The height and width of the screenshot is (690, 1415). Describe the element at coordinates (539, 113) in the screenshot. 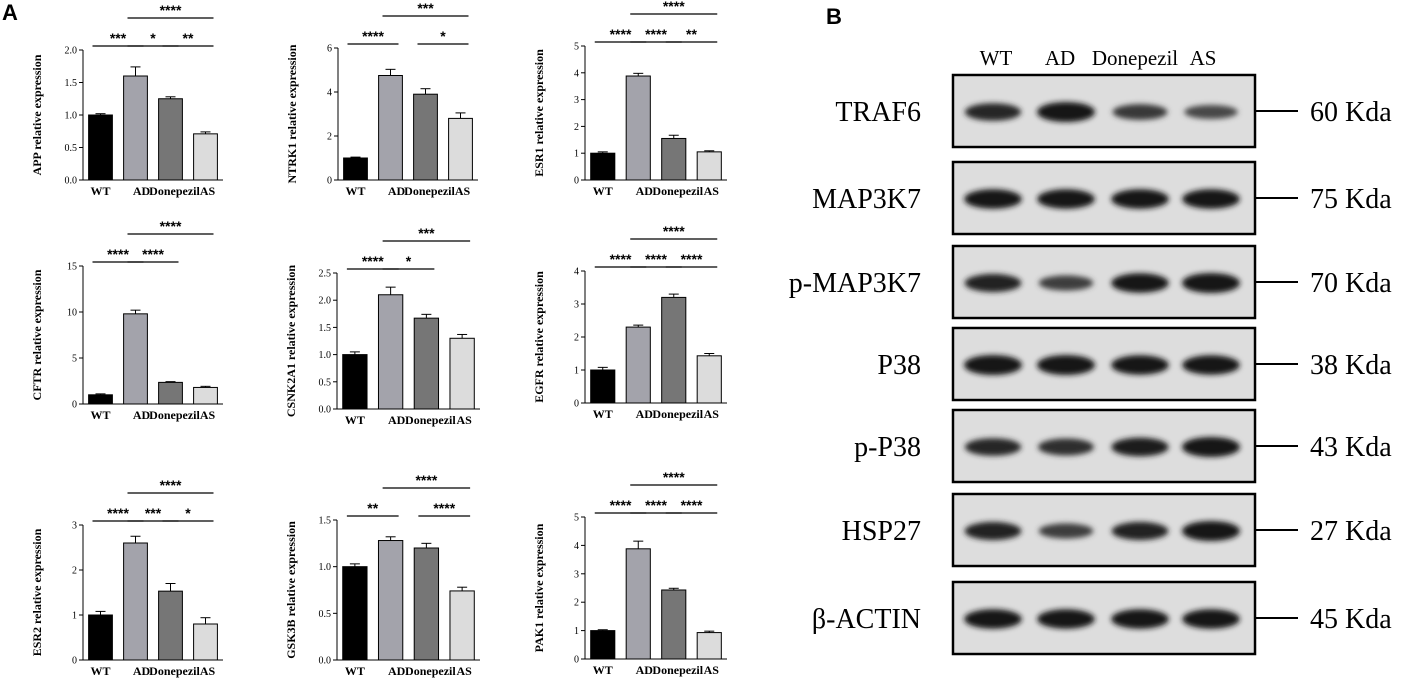

I see `y-axis-label: ESR1 relative expression` at that location.